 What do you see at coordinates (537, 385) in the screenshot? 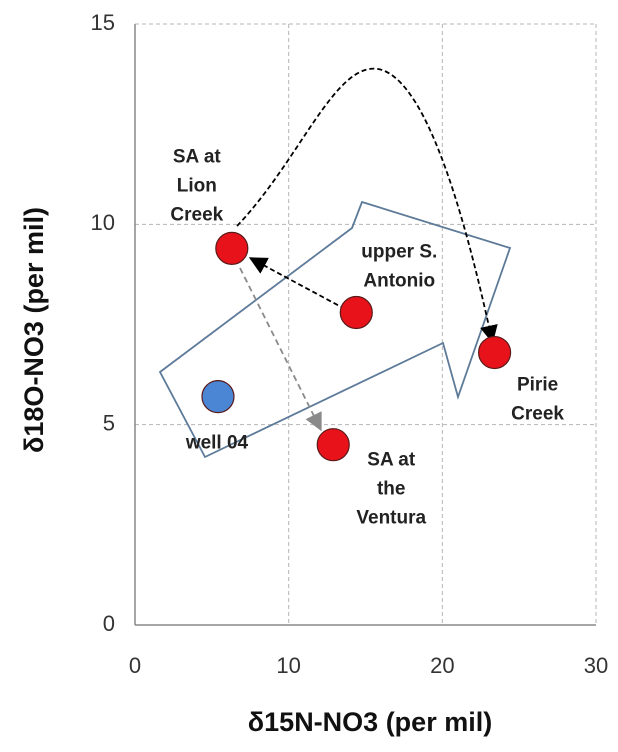
I see `point-label: Pirie` at bounding box center [537, 385].